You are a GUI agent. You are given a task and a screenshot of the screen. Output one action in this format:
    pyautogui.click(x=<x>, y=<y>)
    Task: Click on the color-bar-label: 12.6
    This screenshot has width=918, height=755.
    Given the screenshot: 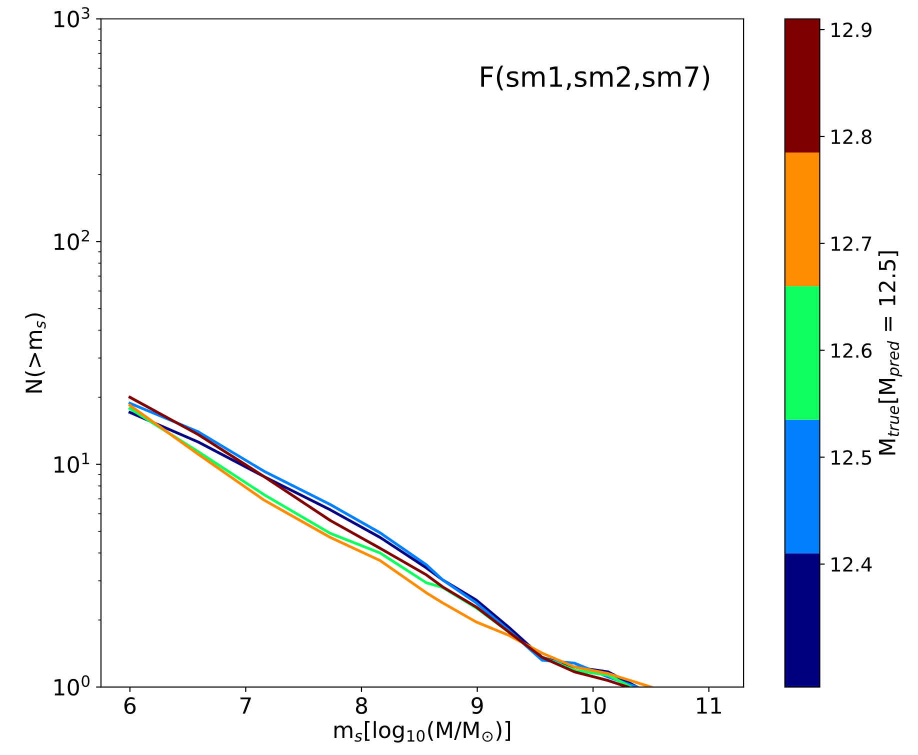 What is the action you would take?
    pyautogui.click(x=852, y=350)
    